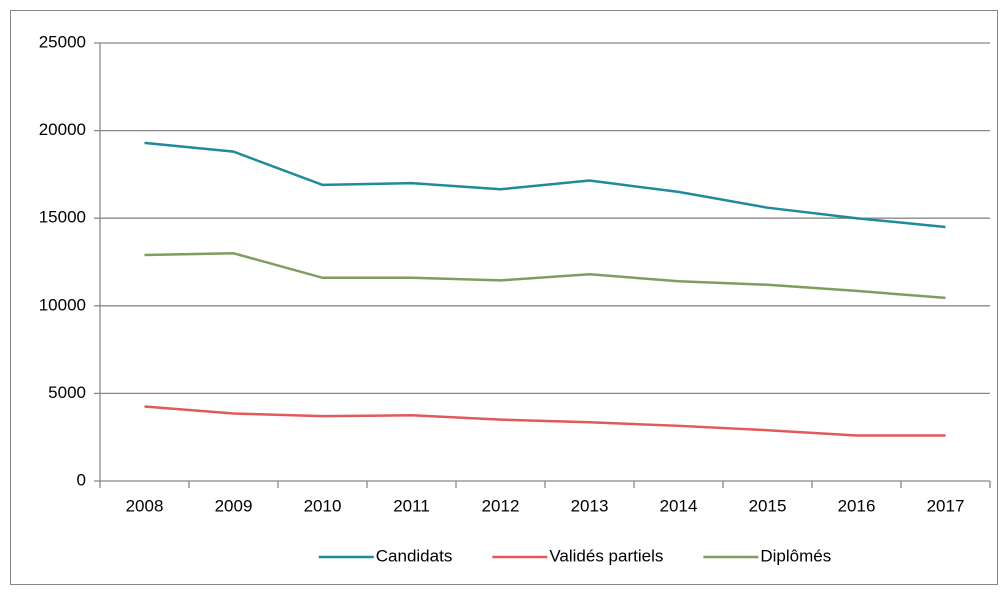 The image size is (1008, 597). Describe the element at coordinates (234, 505) in the screenshot. I see `x-tick-label: 2009` at that location.